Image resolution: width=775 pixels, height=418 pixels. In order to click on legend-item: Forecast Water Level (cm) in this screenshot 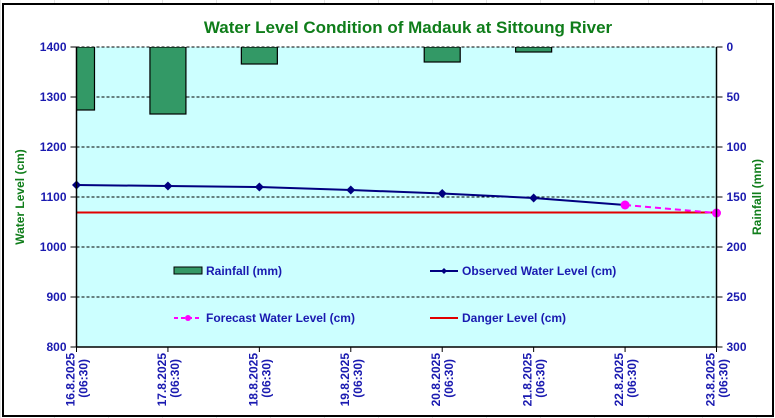, I will do `click(264, 318)`.